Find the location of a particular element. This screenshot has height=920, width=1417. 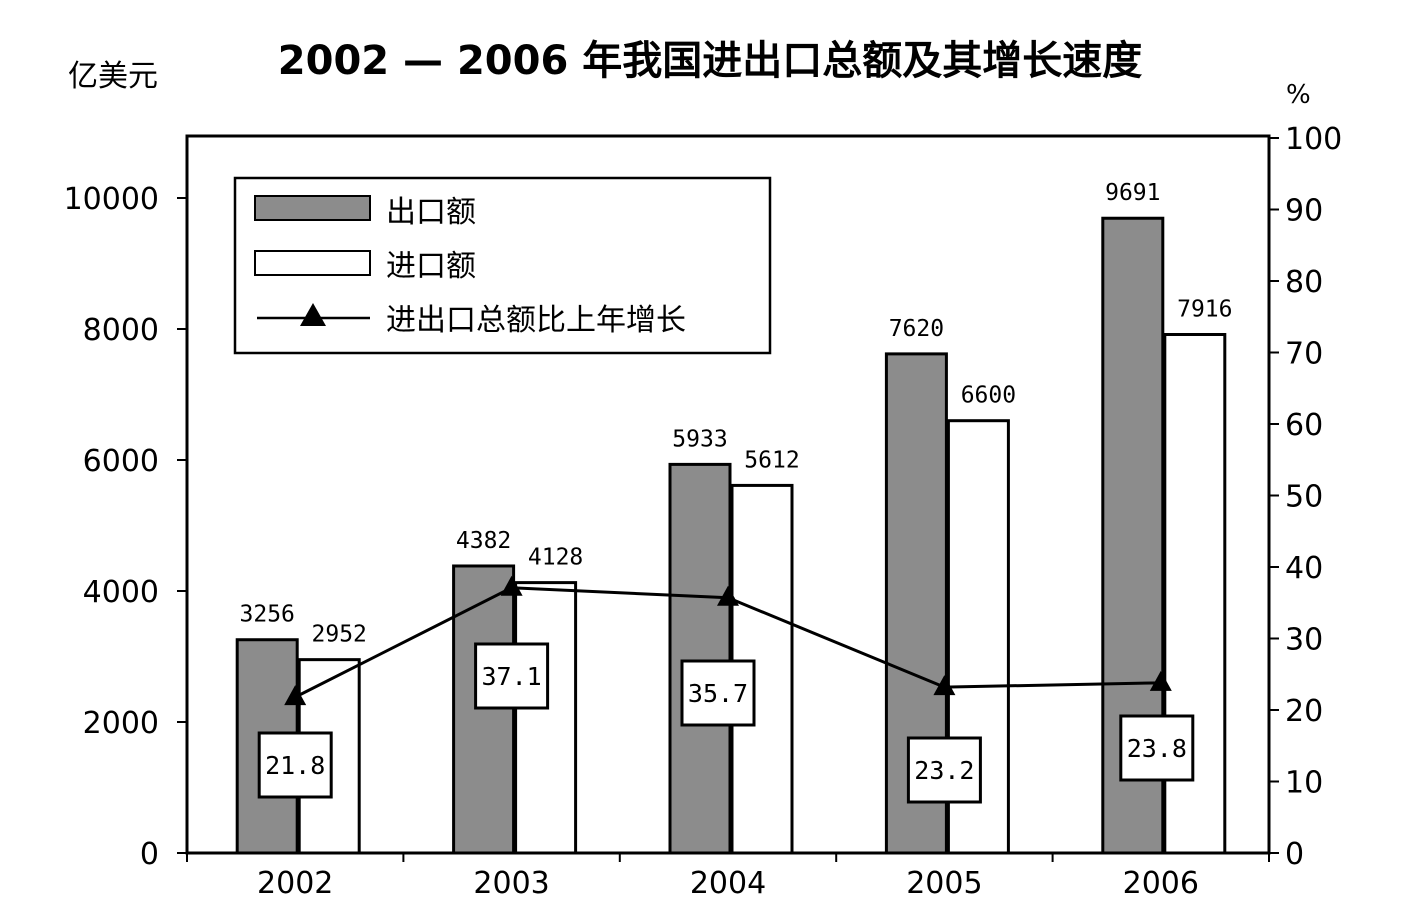

left-axis-tick-label: 8000 is located at coordinates (121, 330).